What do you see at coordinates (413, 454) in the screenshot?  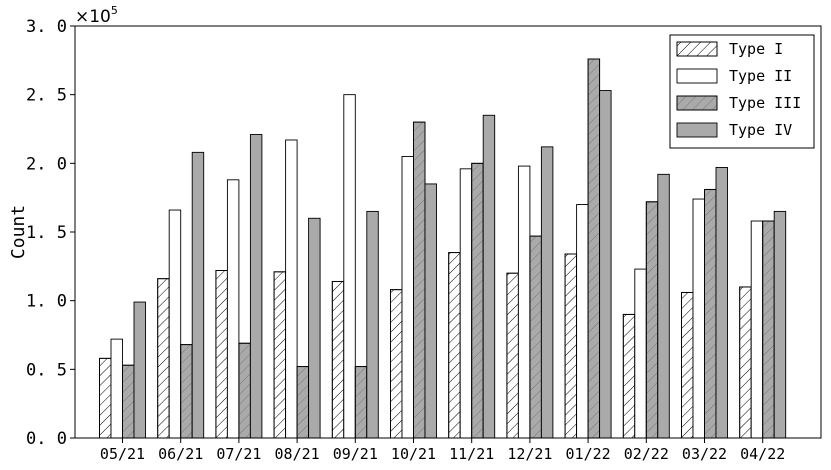 I see `x-tick-label: 10/21` at bounding box center [413, 454].